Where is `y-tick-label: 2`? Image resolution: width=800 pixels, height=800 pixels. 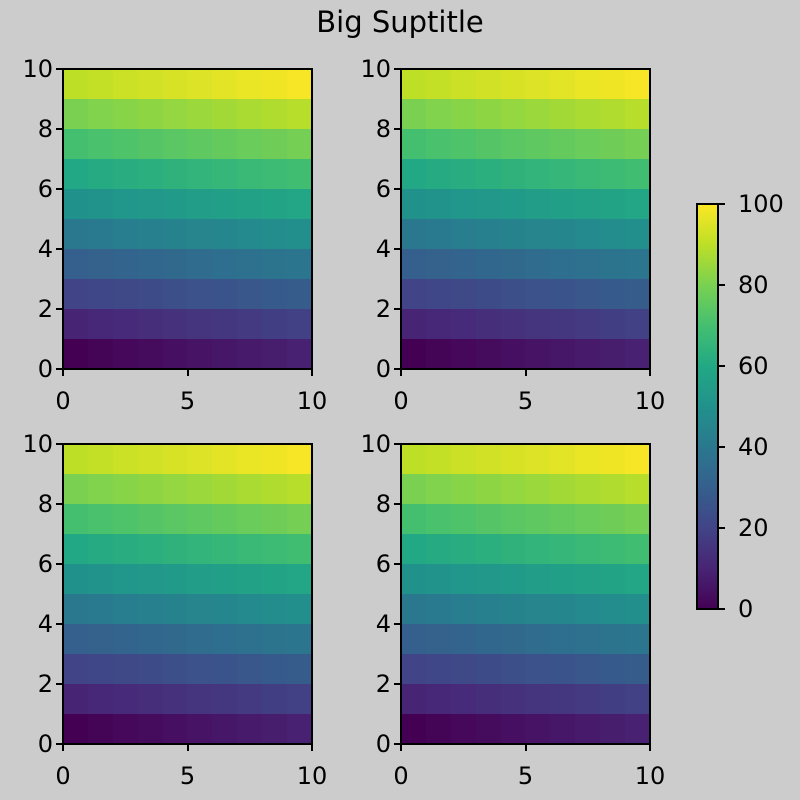
y-tick-label: 2 is located at coordinates (383, 684).